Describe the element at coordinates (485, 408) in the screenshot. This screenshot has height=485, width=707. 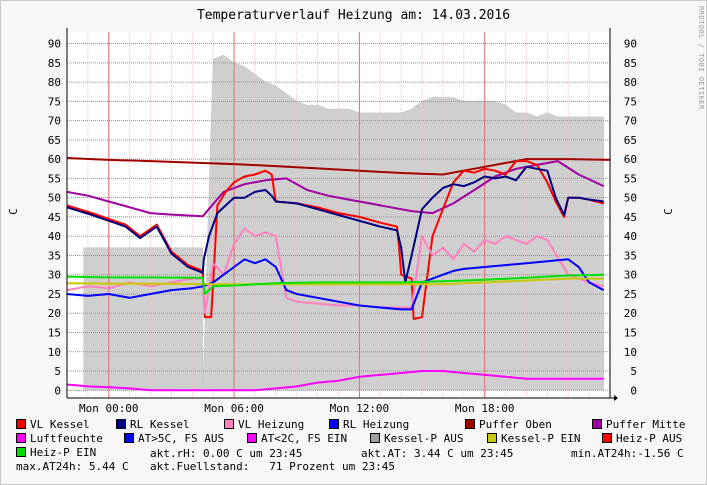
I see `x-tick-label: Mon 18:00` at that location.